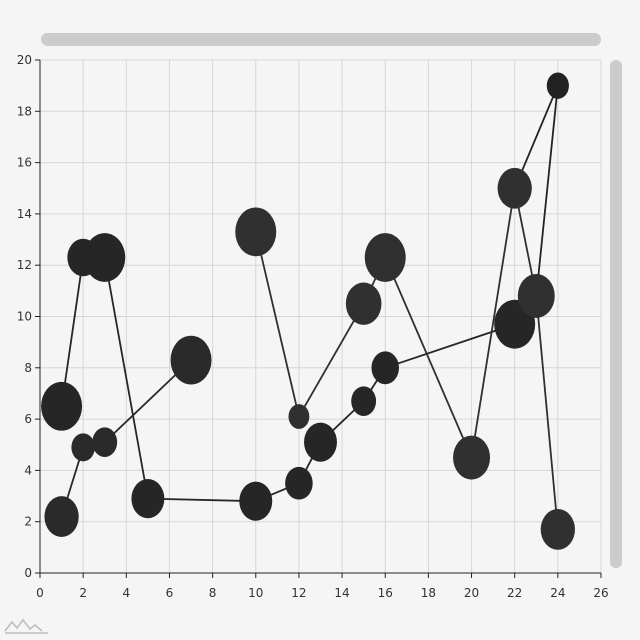  I want to click on x-tick-label: 18, so click(428, 593).